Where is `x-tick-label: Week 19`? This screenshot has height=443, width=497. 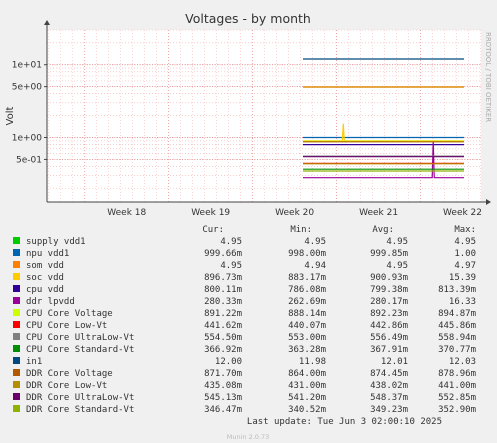
x-tick-label: Week 19 is located at coordinates (210, 213).